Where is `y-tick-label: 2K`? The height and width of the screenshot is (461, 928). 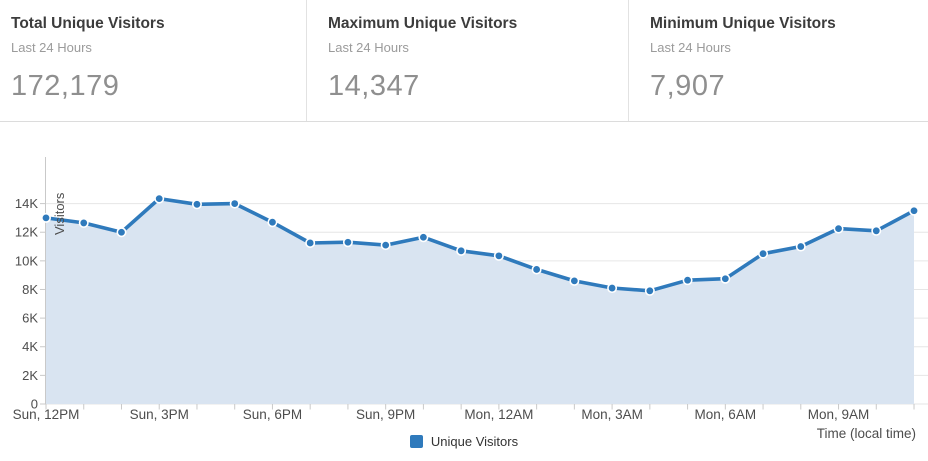
y-tick-label: 2K is located at coordinates (30, 375).